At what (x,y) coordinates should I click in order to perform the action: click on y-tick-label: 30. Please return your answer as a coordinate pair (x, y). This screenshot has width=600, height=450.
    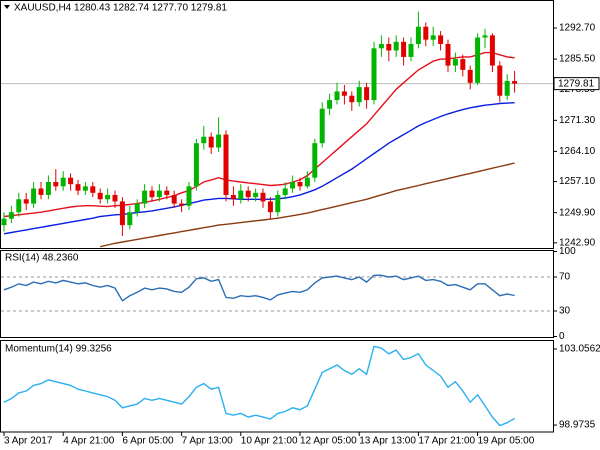
    Looking at the image, I should click on (565, 311).